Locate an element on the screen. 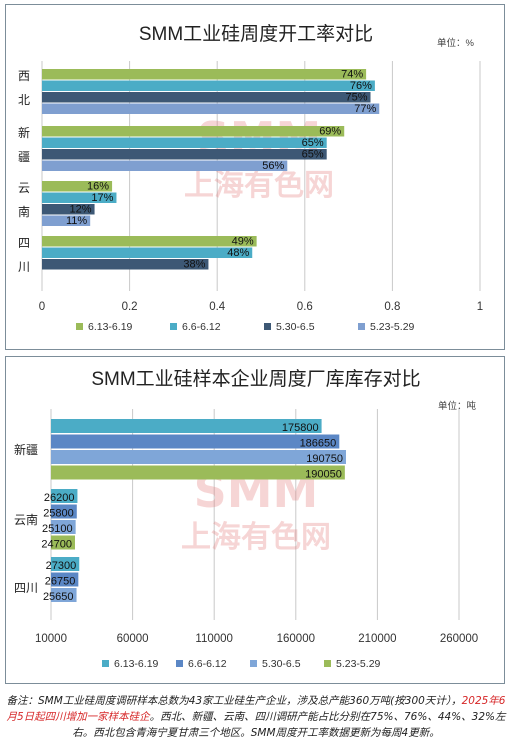 Image resolution: width=511 pixels, height=748 pixels. x-tick-label: 260000 is located at coordinates (459, 639).